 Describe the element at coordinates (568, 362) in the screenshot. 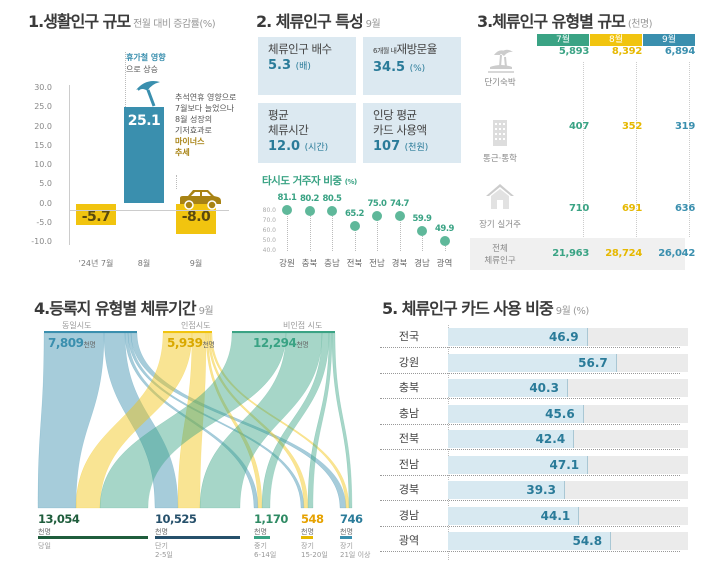

I see `bar-track: 56.7` at that location.